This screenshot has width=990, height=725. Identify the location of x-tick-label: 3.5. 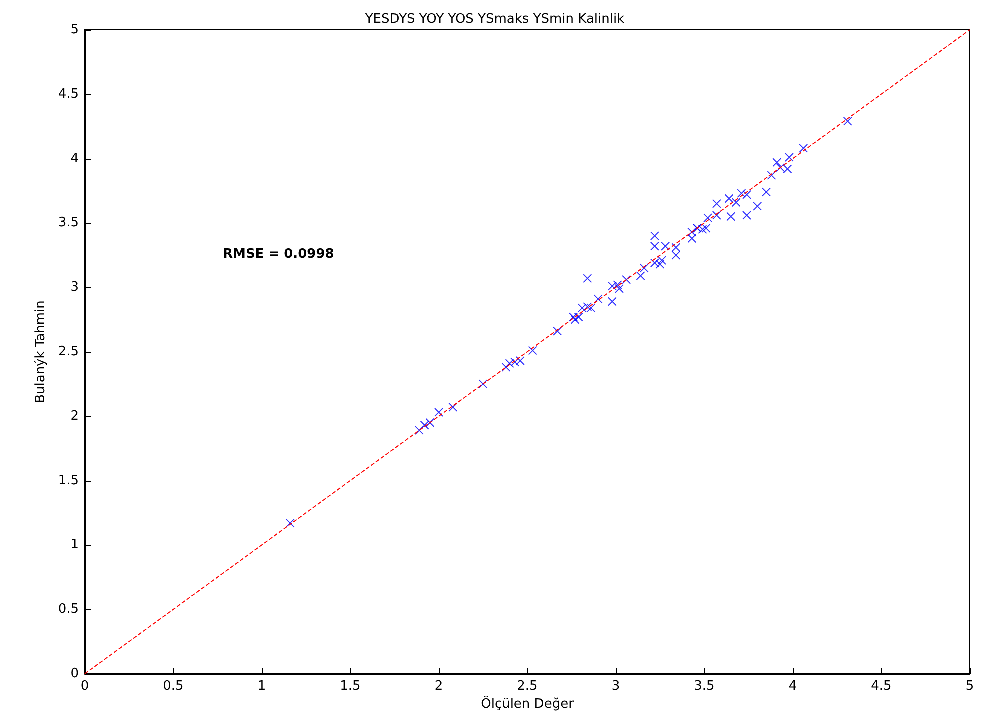
(704, 686).